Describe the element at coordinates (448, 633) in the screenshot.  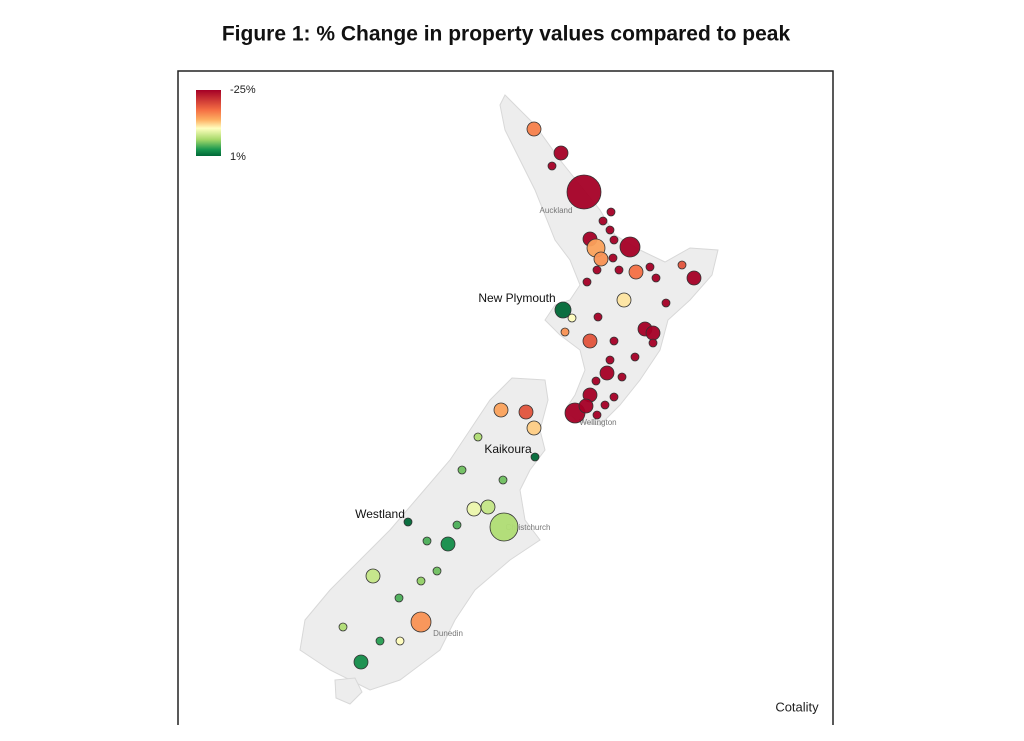
I see `place-label: Dunedin` at that location.